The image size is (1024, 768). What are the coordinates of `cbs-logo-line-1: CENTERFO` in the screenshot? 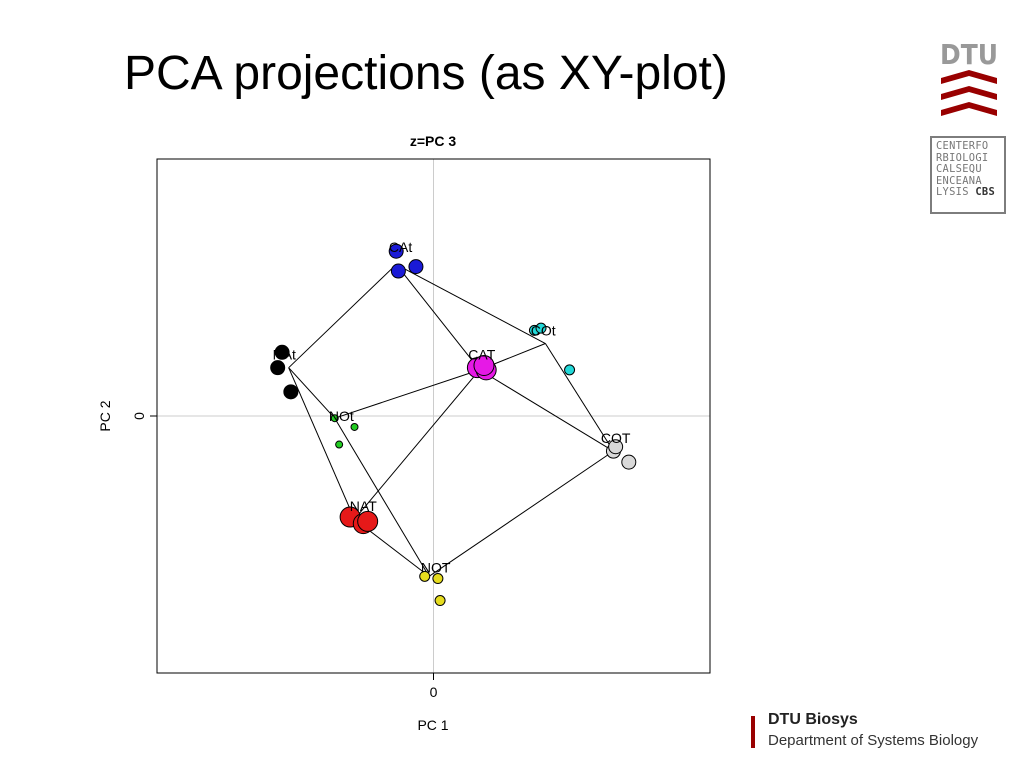 It's located at (962, 146).